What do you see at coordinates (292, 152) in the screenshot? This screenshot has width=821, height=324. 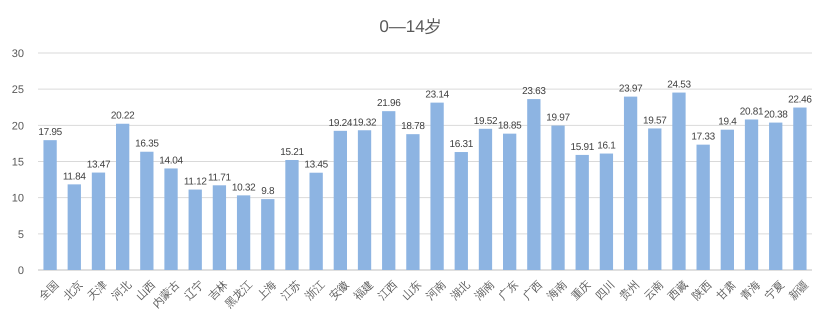 I see `data-label: 15.21` at bounding box center [292, 152].